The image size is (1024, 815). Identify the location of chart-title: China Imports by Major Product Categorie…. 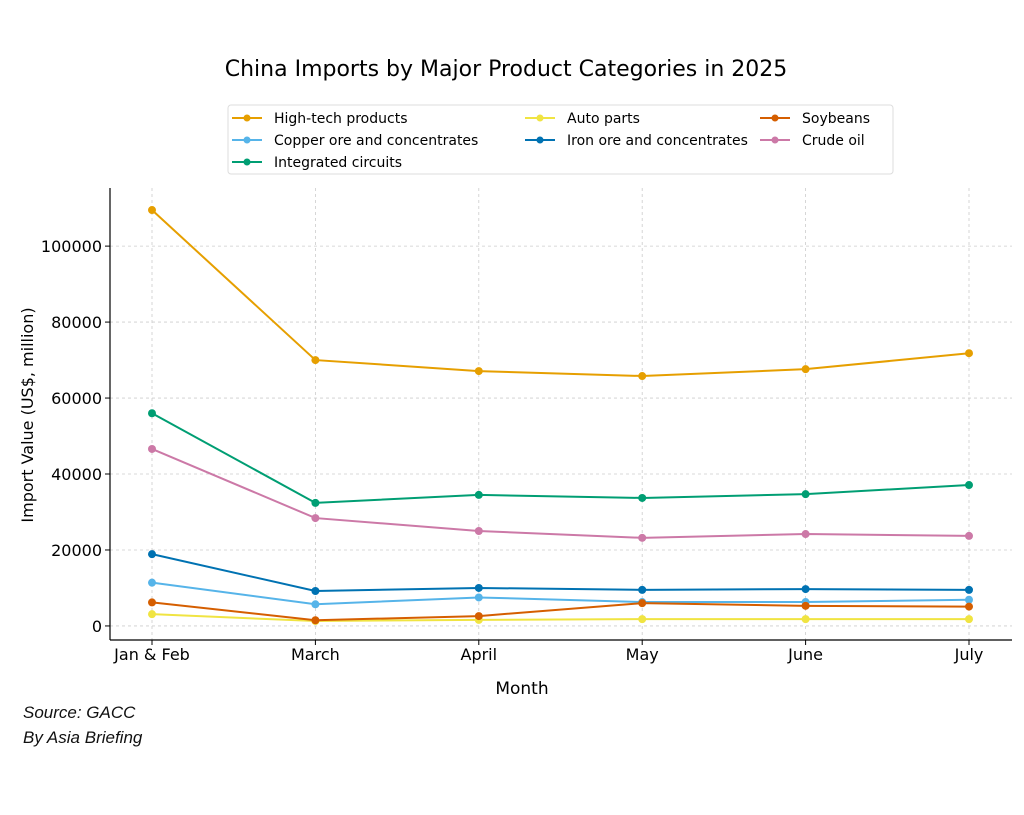
(506, 69).